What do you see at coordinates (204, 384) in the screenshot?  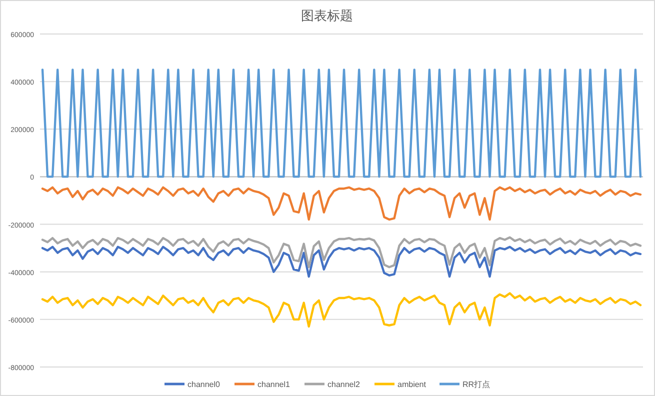 I see `legend-label: channel0` at bounding box center [204, 384].